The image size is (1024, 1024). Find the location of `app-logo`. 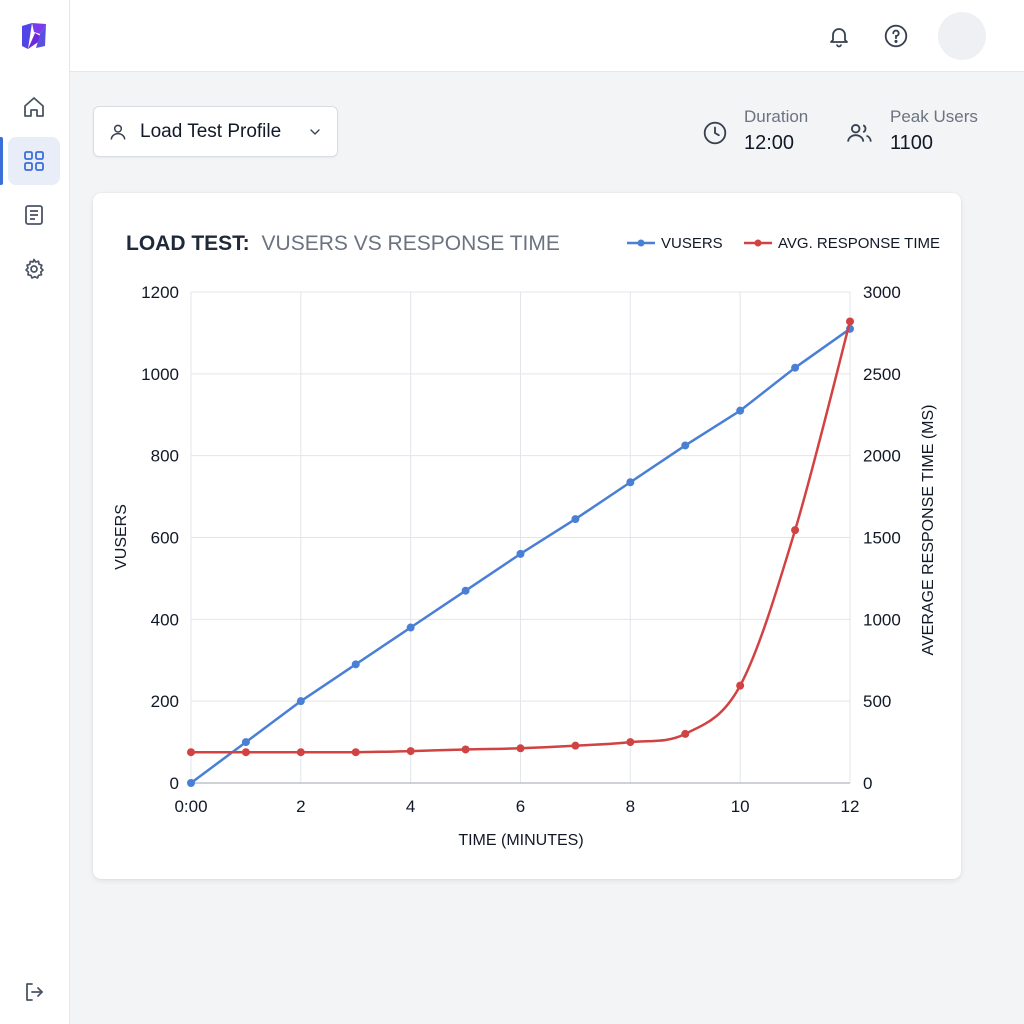

app-logo is located at coordinates (34, 36).